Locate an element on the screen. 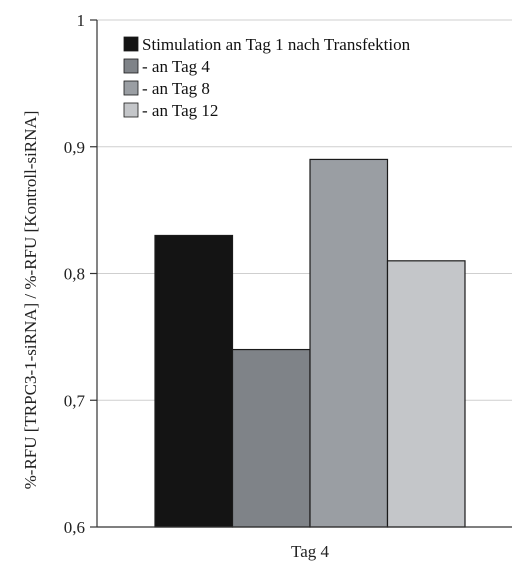 The height and width of the screenshot is (572, 512). y-tick-label: 0,6 is located at coordinates (74, 527).